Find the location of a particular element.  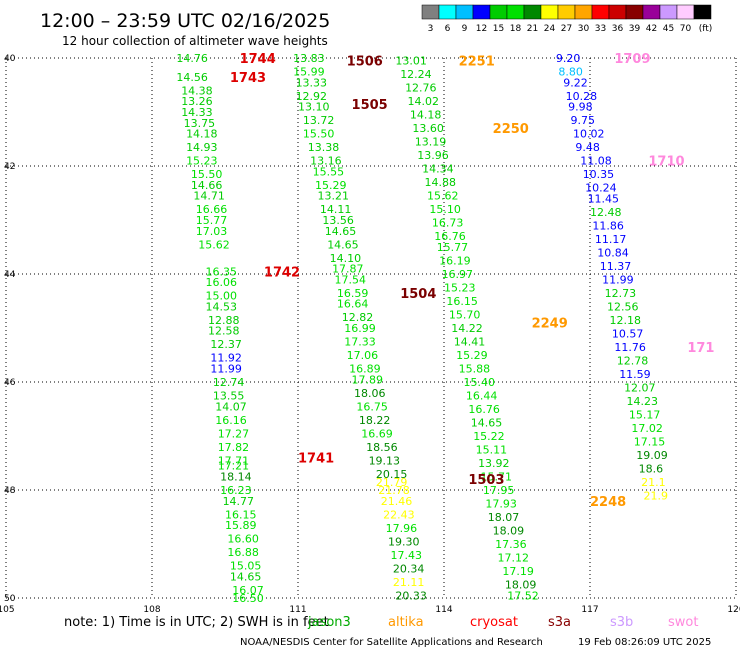

wave-height-value: 14.38 is located at coordinates (197, 90).